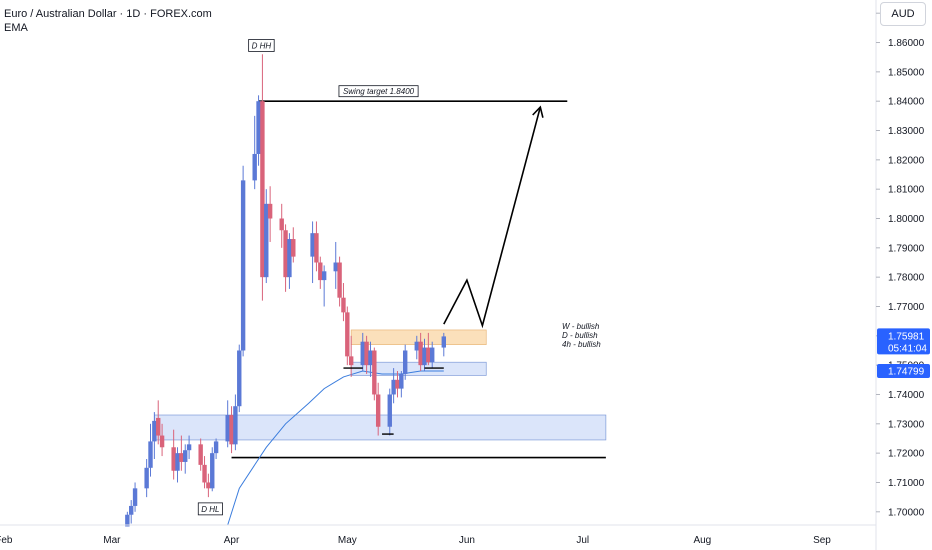 The width and height of the screenshot is (932, 550). Describe the element at coordinates (822, 540) in the screenshot. I see `x-tick-label: Sep` at that location.